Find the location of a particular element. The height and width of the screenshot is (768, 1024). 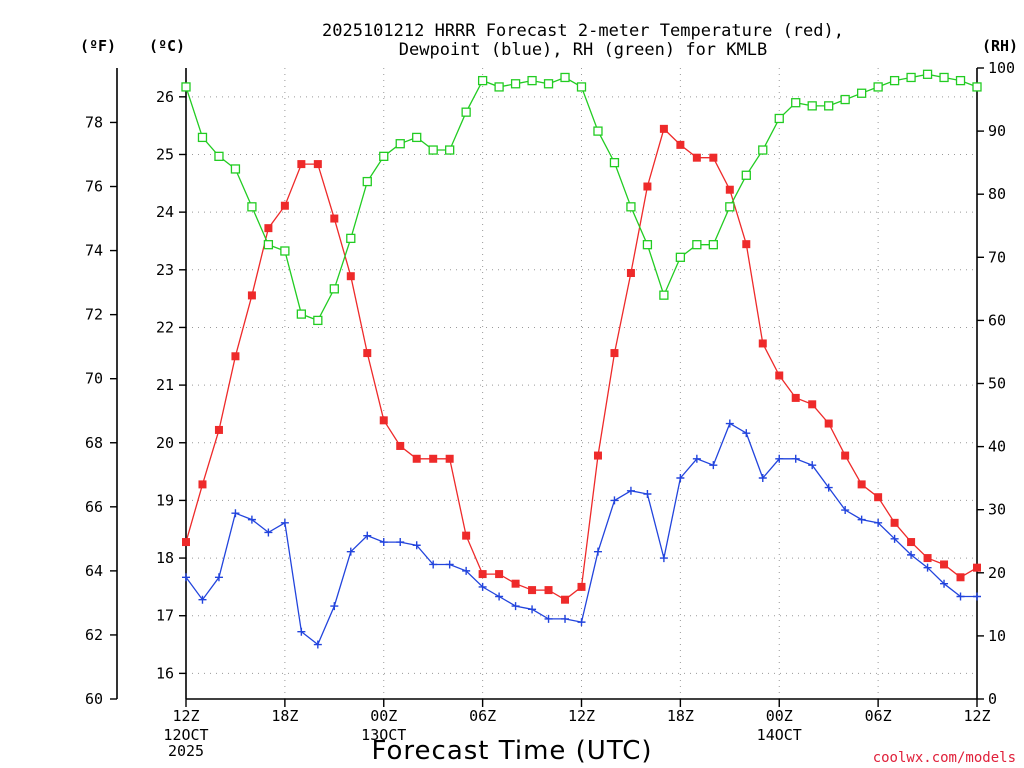

c-tick-label: 16 is located at coordinates (165, 673).